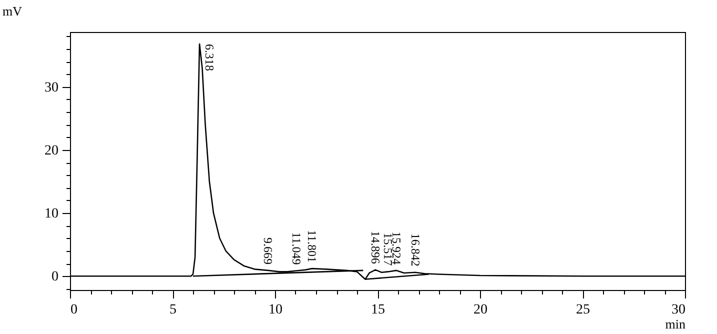 The image size is (717, 334). Describe the element at coordinates (51, 88) in the screenshot. I see `y-tick-label: 30` at that location.